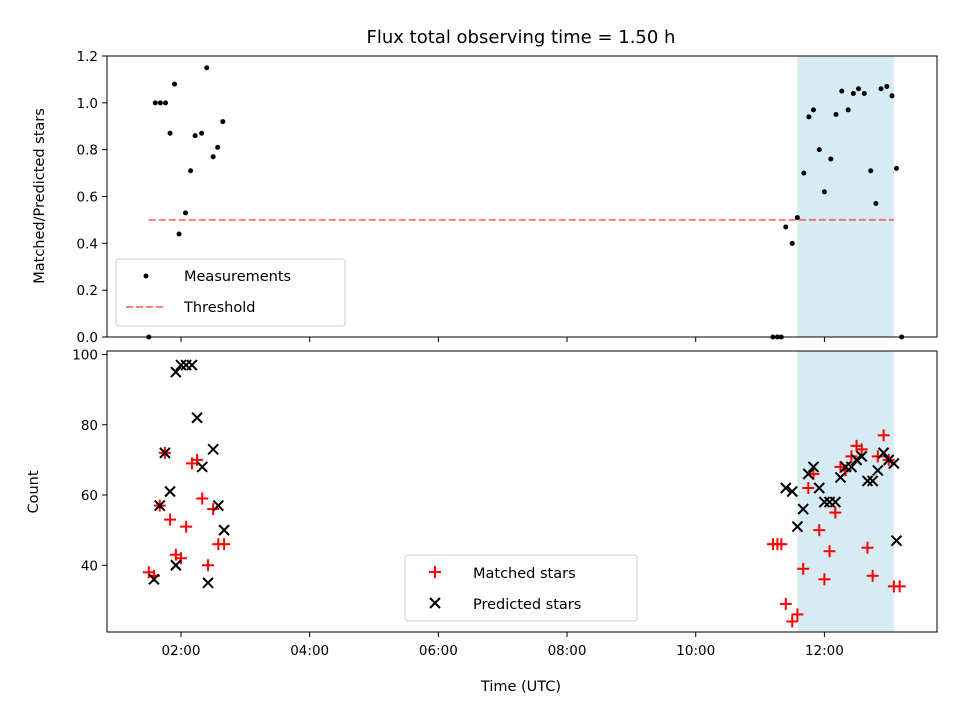  What do you see at coordinates (146, 276) in the screenshot?
I see `measurements-legend-marker` at bounding box center [146, 276].